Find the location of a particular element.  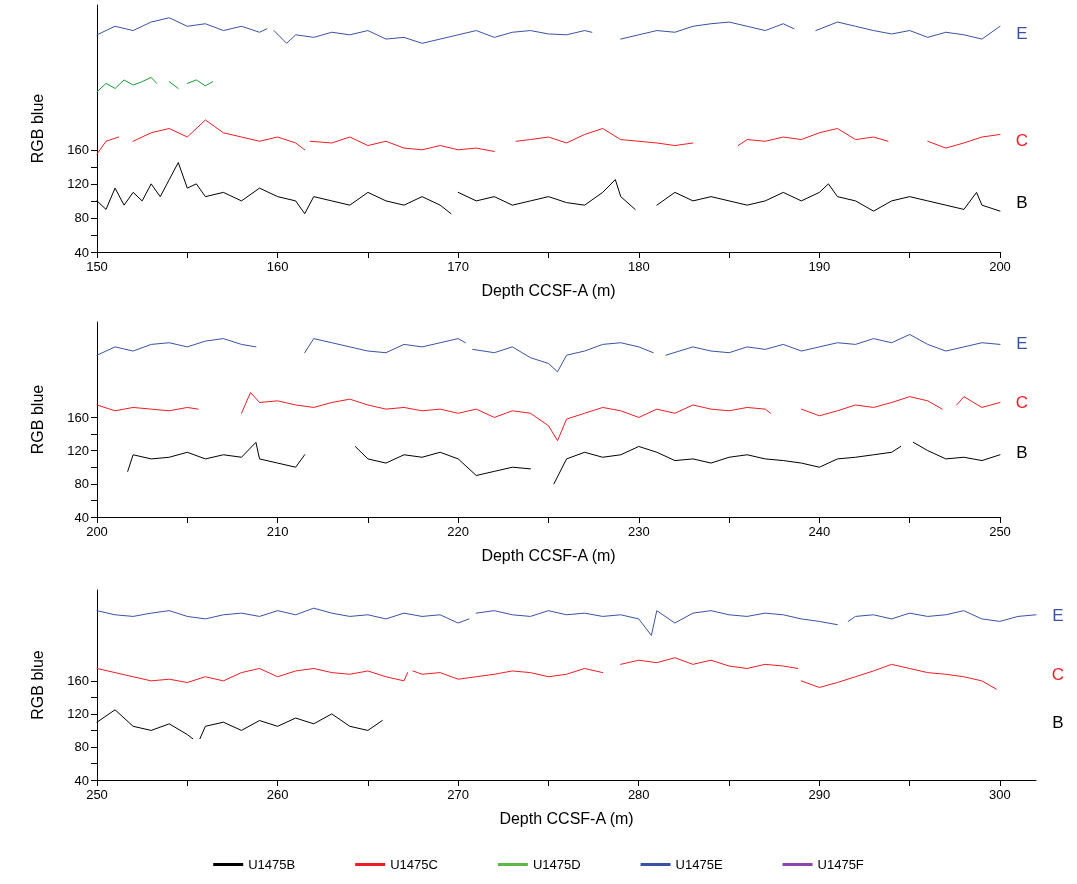

x-tick-label: 280 is located at coordinates (638, 794).